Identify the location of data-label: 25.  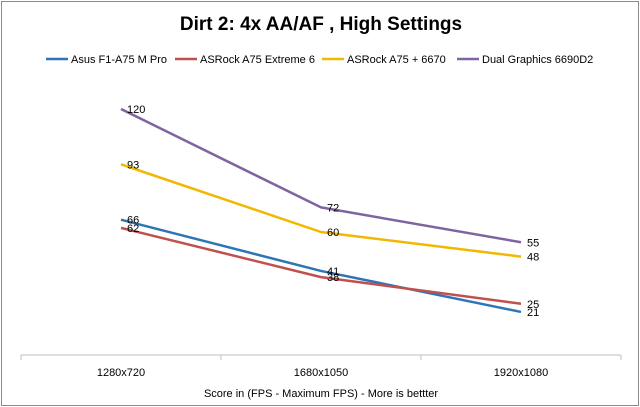
(533, 305).